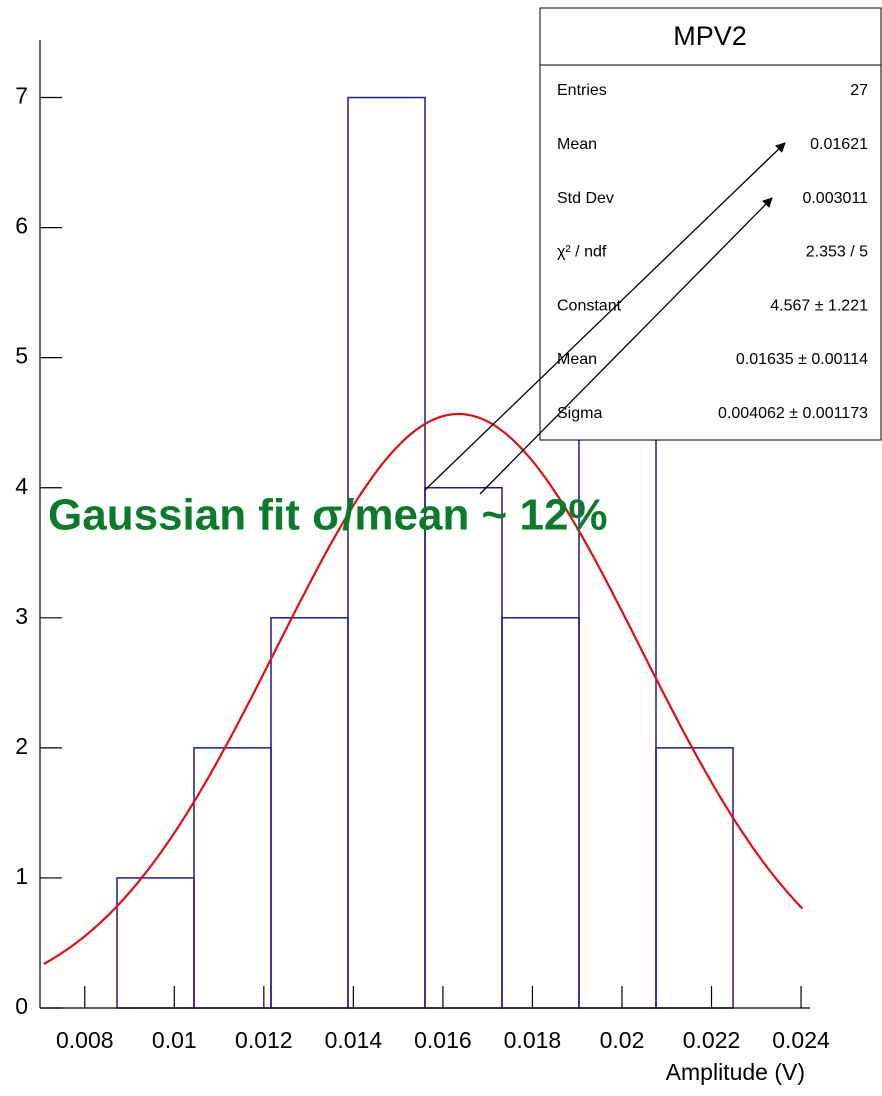  What do you see at coordinates (582, 90) in the screenshot?
I see `stats-label: Entries` at bounding box center [582, 90].